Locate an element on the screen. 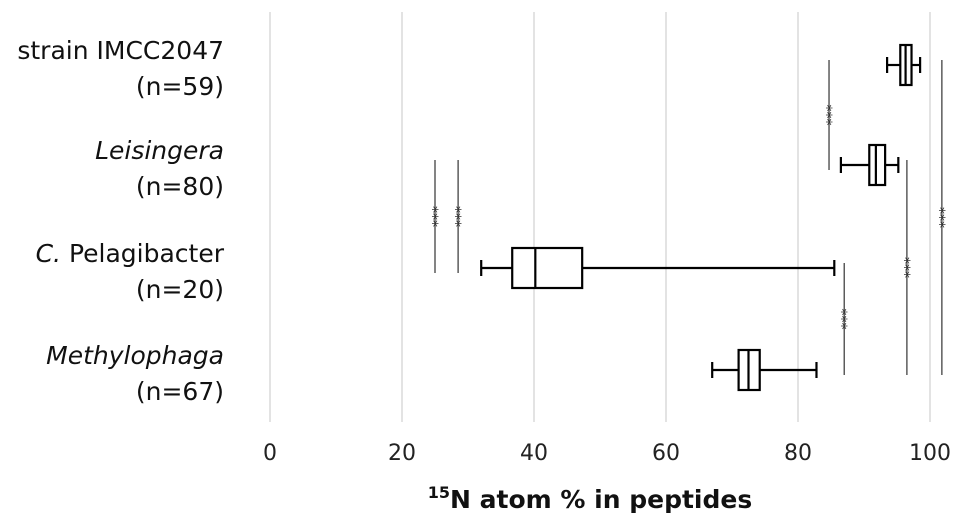  category-name-italic: Methylophaga is located at coordinates (135, 355).